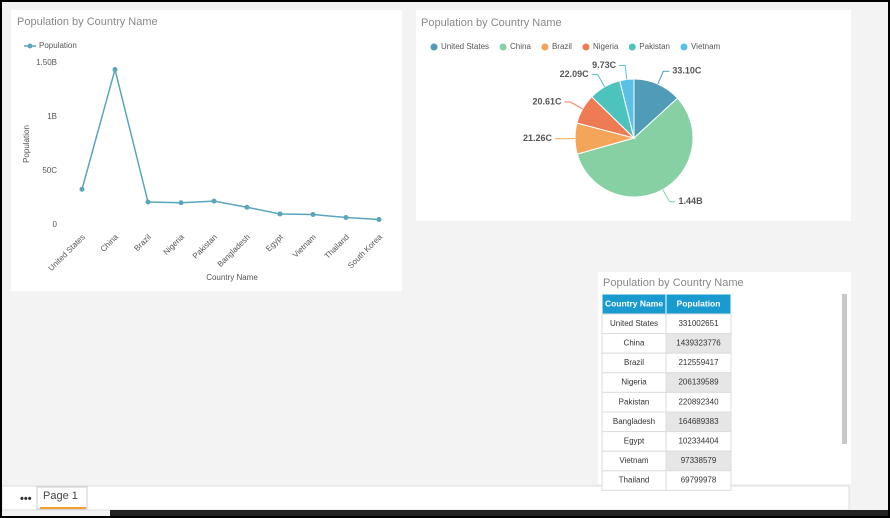  I want to click on cell-text: Thailand, so click(634, 480).